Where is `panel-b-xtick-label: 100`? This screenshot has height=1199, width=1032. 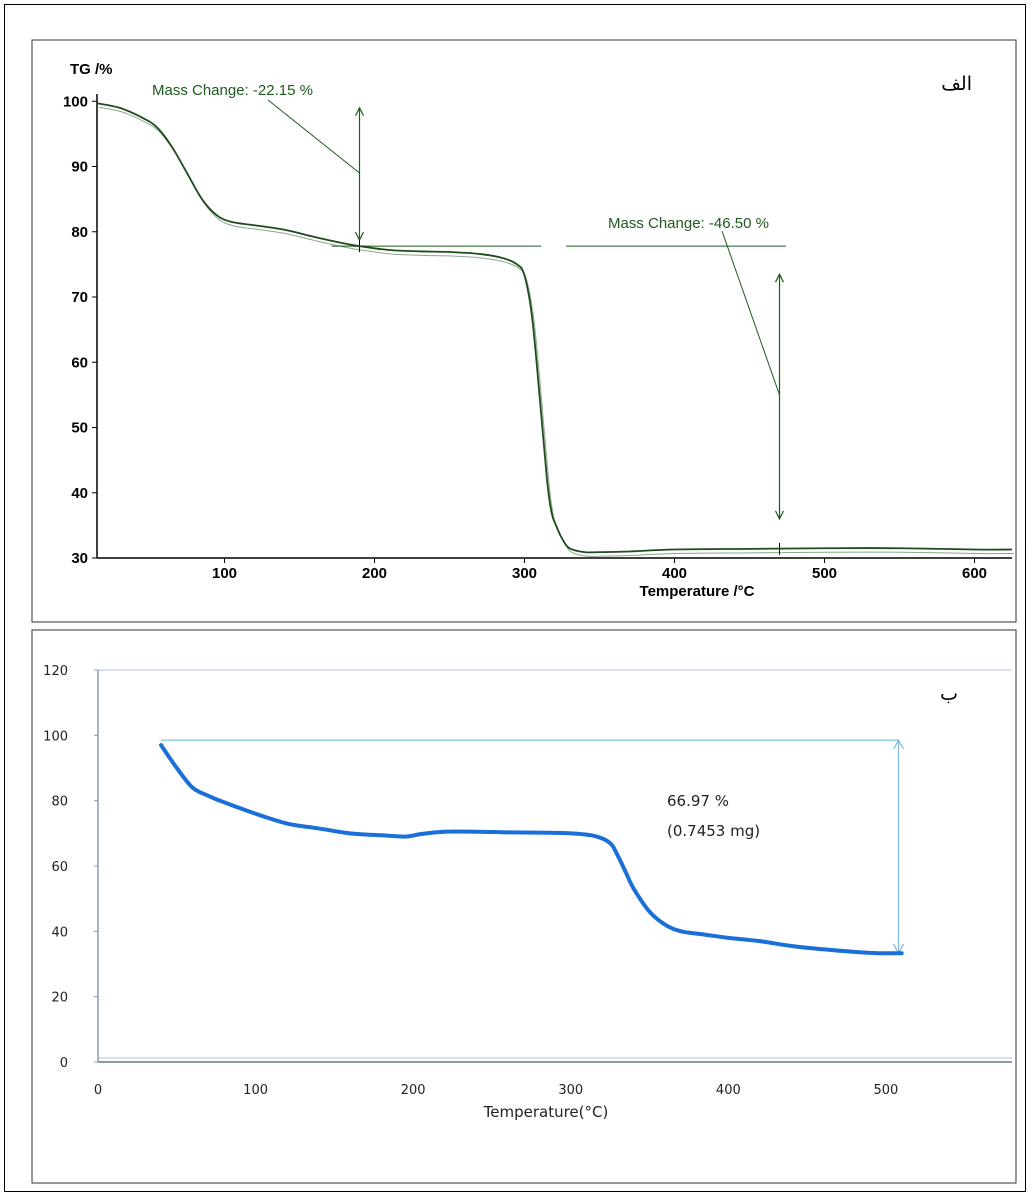
panel-b-xtick-label: 100 is located at coordinates (255, 1090).